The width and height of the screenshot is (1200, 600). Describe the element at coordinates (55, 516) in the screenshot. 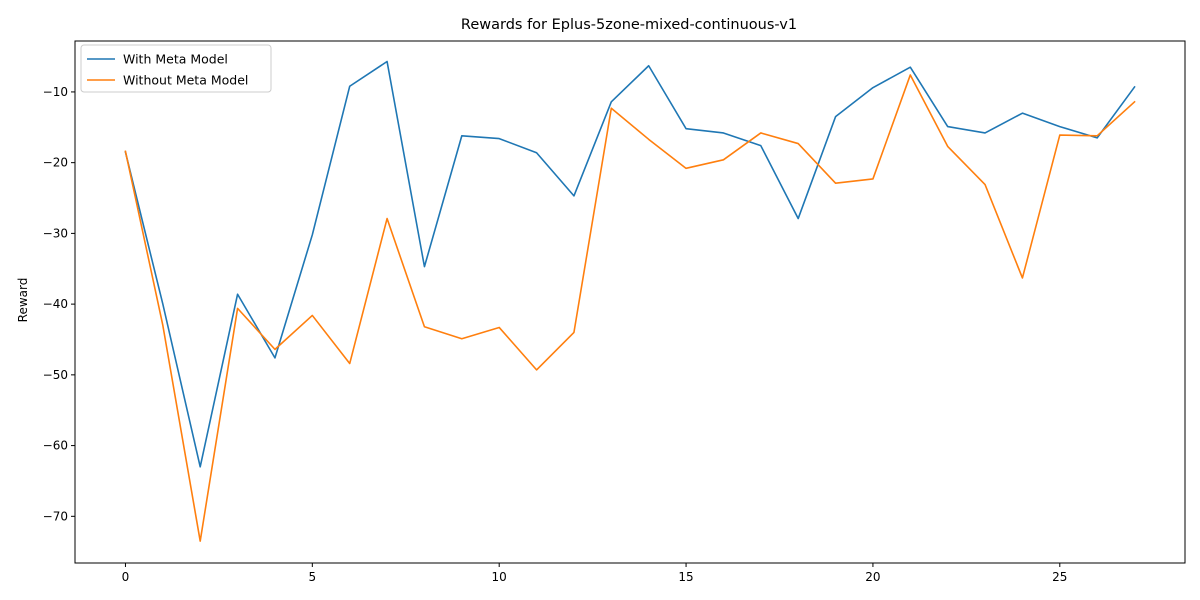

I see `y-tick-label: −70` at that location.